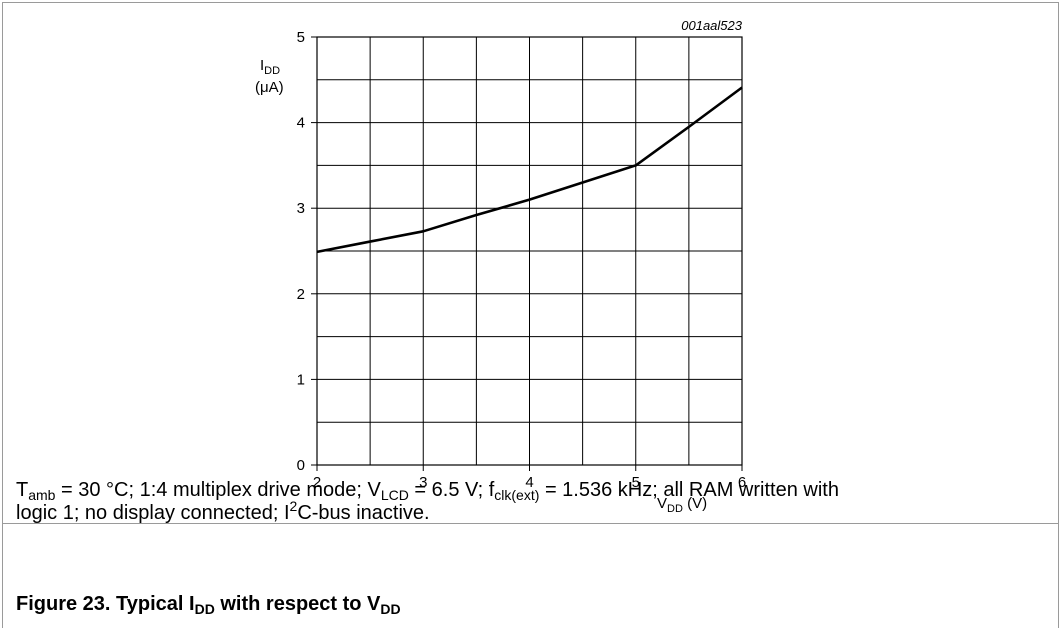  I want to click on caption-conditions-part: = 6.5 V; f, so click(451, 490).